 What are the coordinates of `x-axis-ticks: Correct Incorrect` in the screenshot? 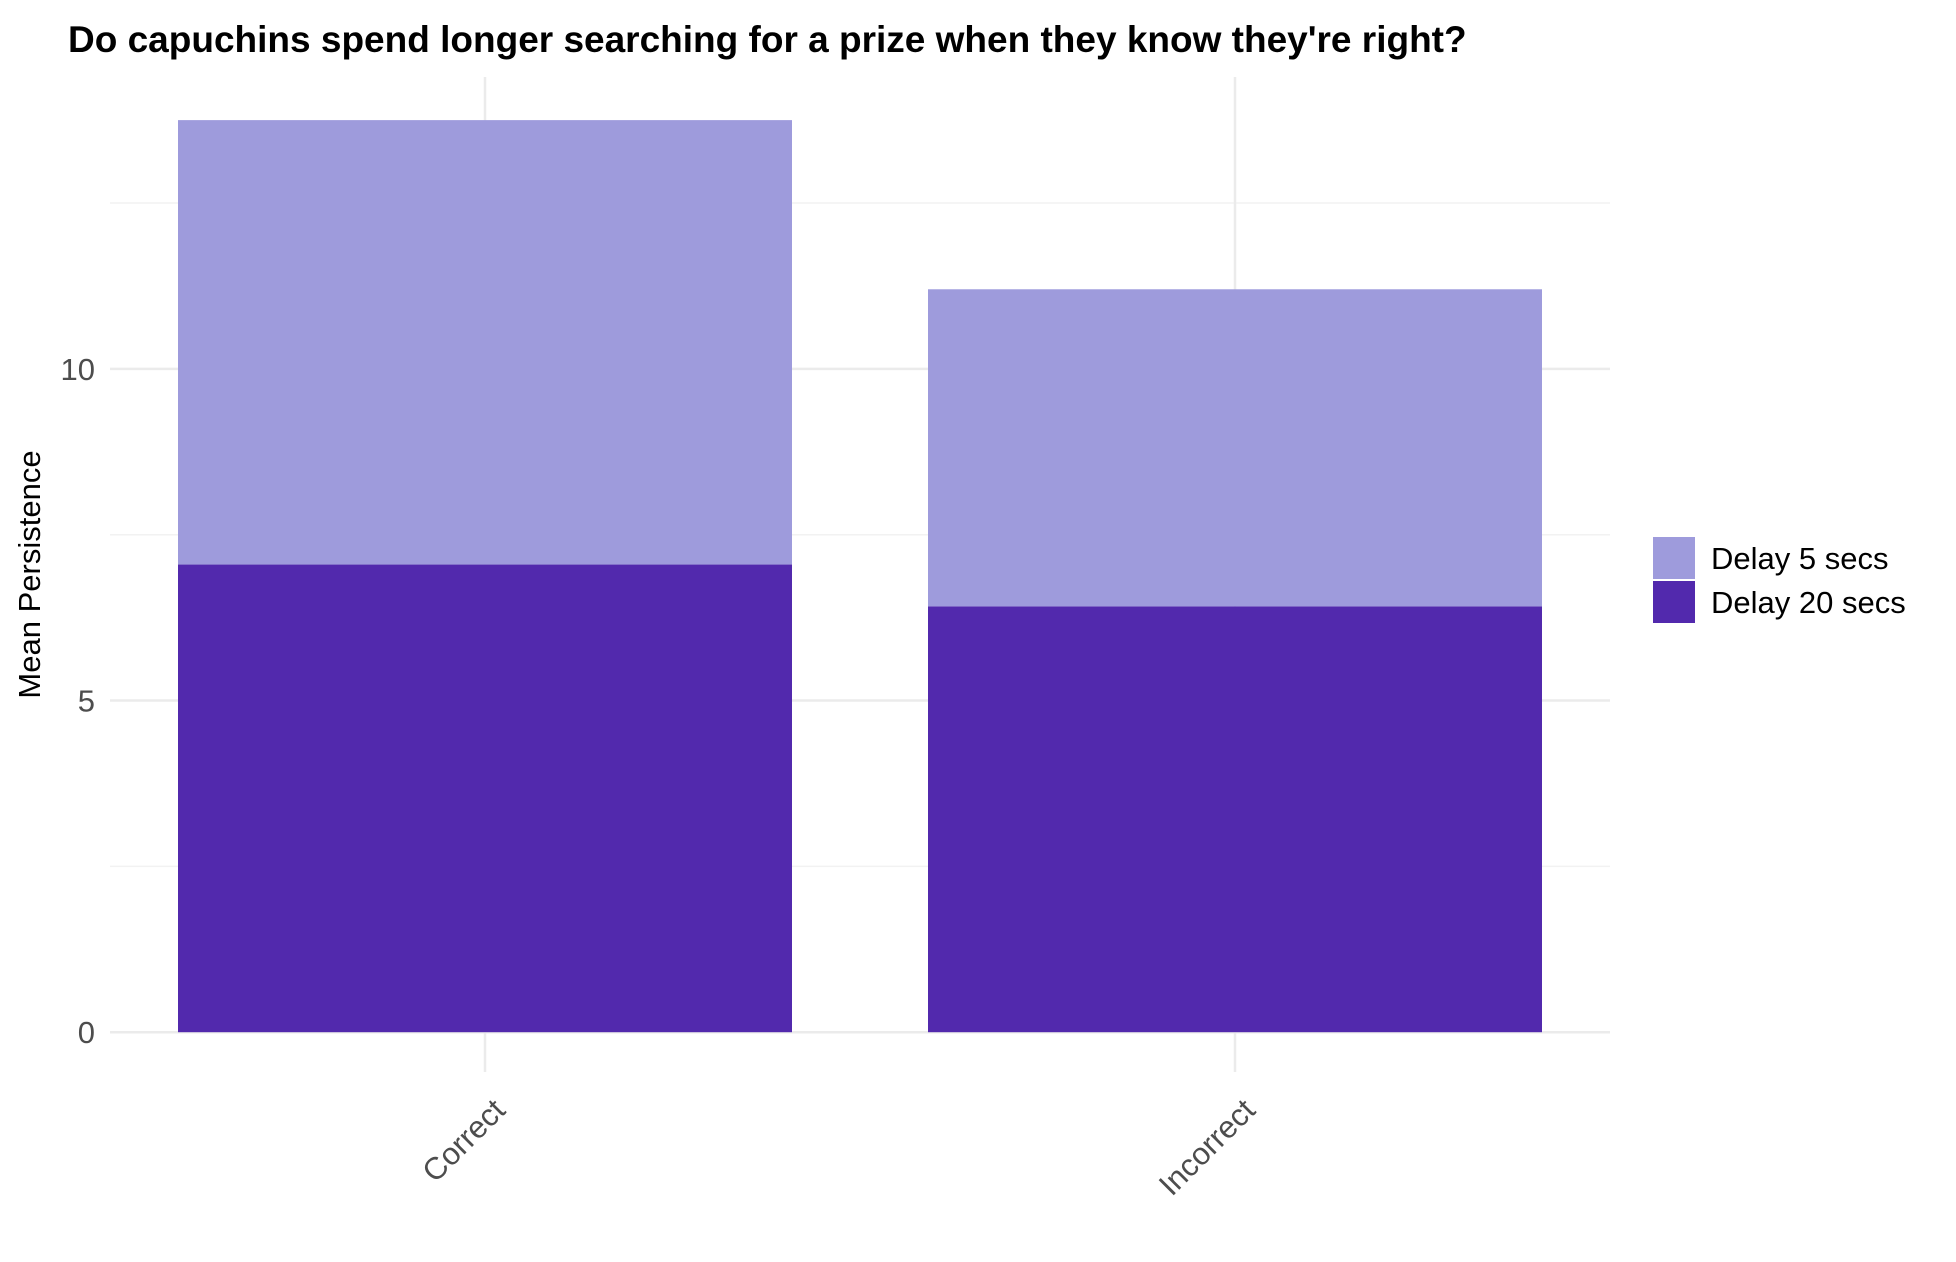 It's located at (838, 1147).